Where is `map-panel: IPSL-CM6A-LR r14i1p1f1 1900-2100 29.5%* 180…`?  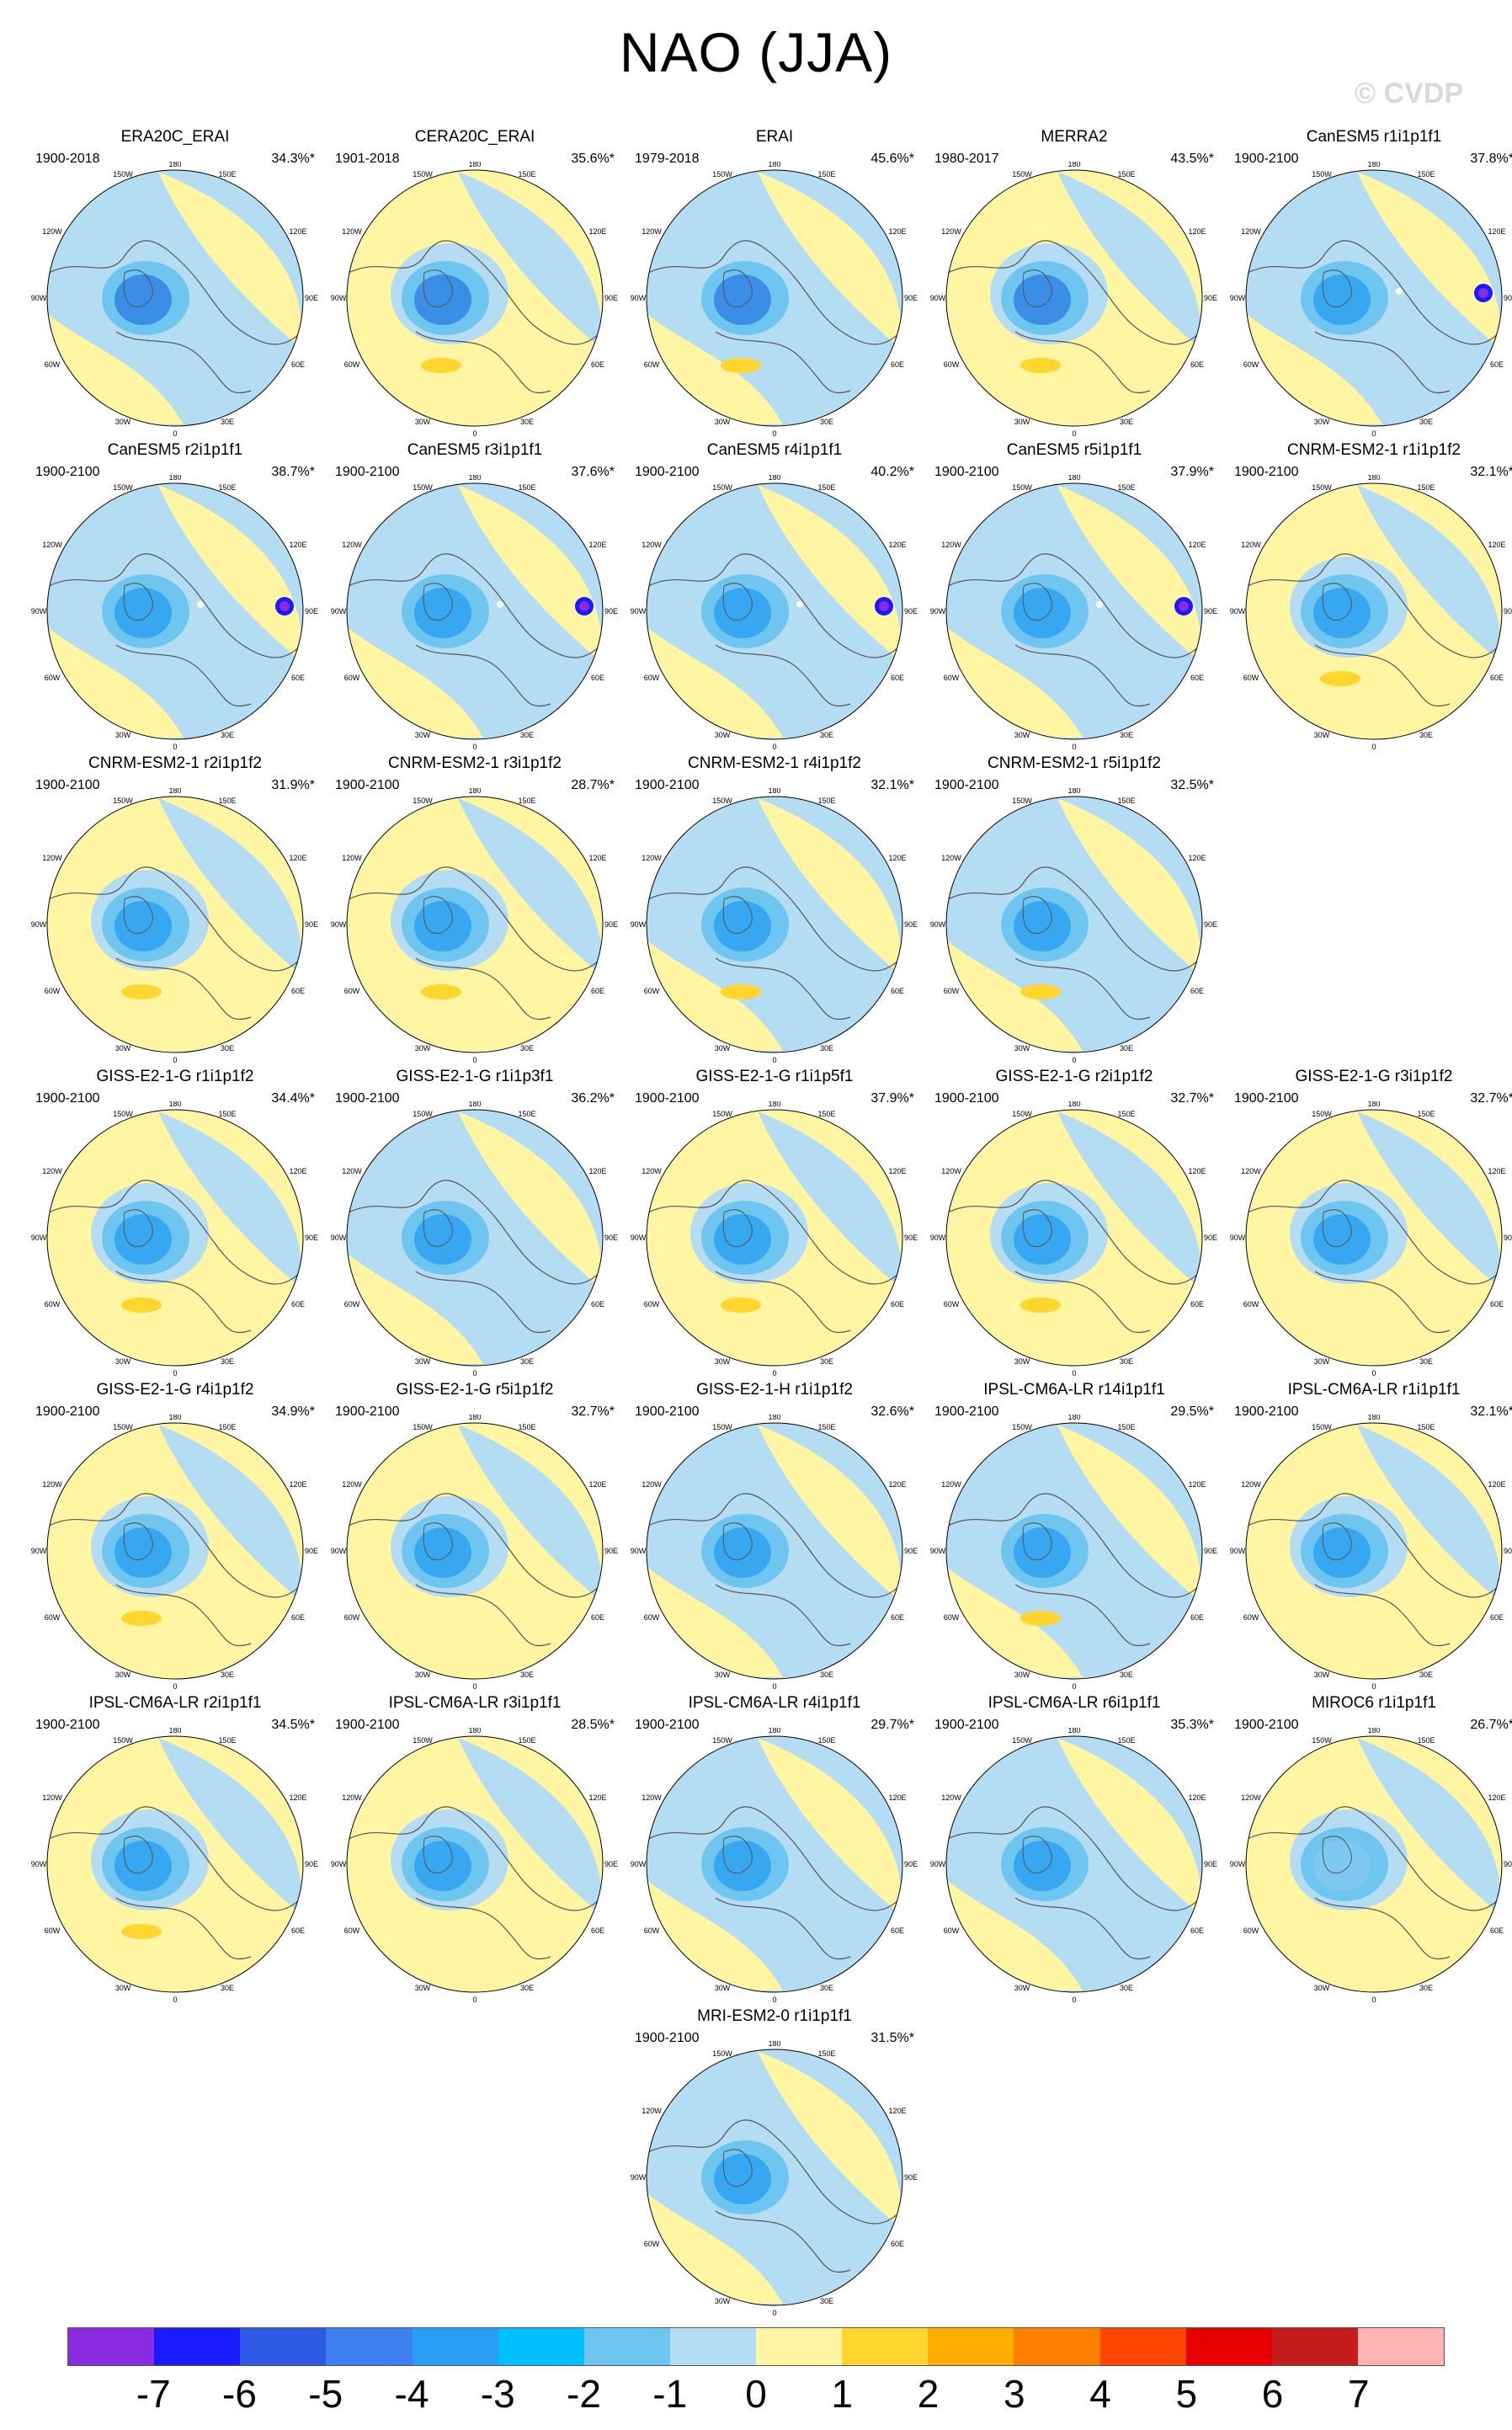
map-panel: IPSL-CM6A-LR r14i1p1f1 1900-2100 29.5%* 180… is located at coordinates (1074, 1537).